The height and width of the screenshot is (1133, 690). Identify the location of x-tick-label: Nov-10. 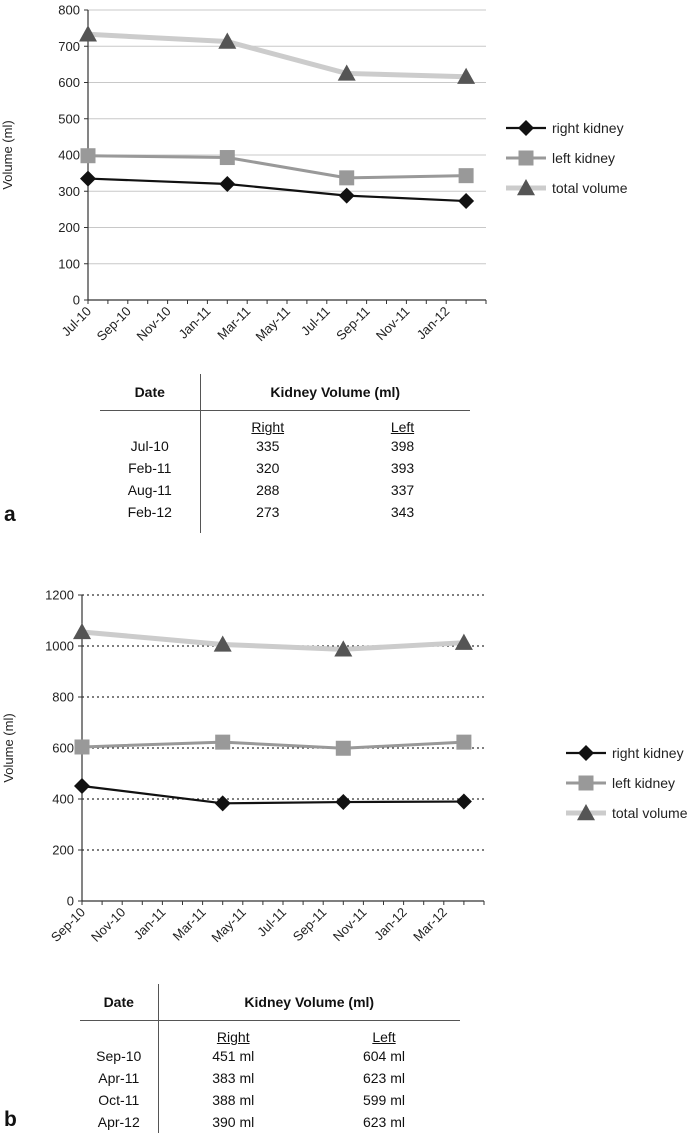
(153, 324).